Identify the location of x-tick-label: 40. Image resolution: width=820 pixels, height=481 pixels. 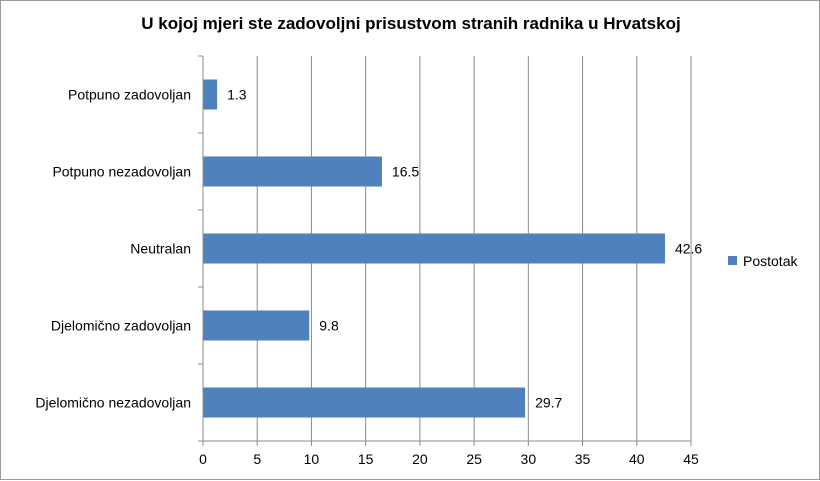
(637, 459).